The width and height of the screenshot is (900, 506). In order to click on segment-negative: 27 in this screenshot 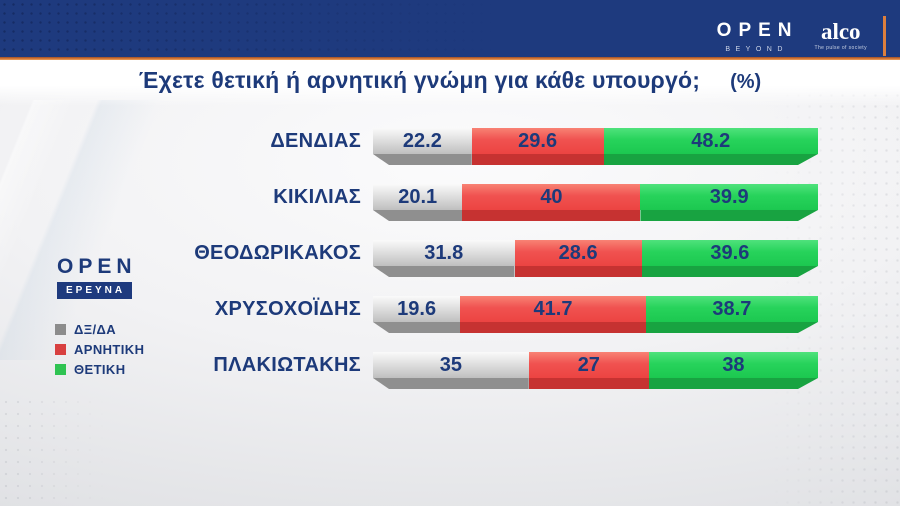, I will do `click(588, 370)`.